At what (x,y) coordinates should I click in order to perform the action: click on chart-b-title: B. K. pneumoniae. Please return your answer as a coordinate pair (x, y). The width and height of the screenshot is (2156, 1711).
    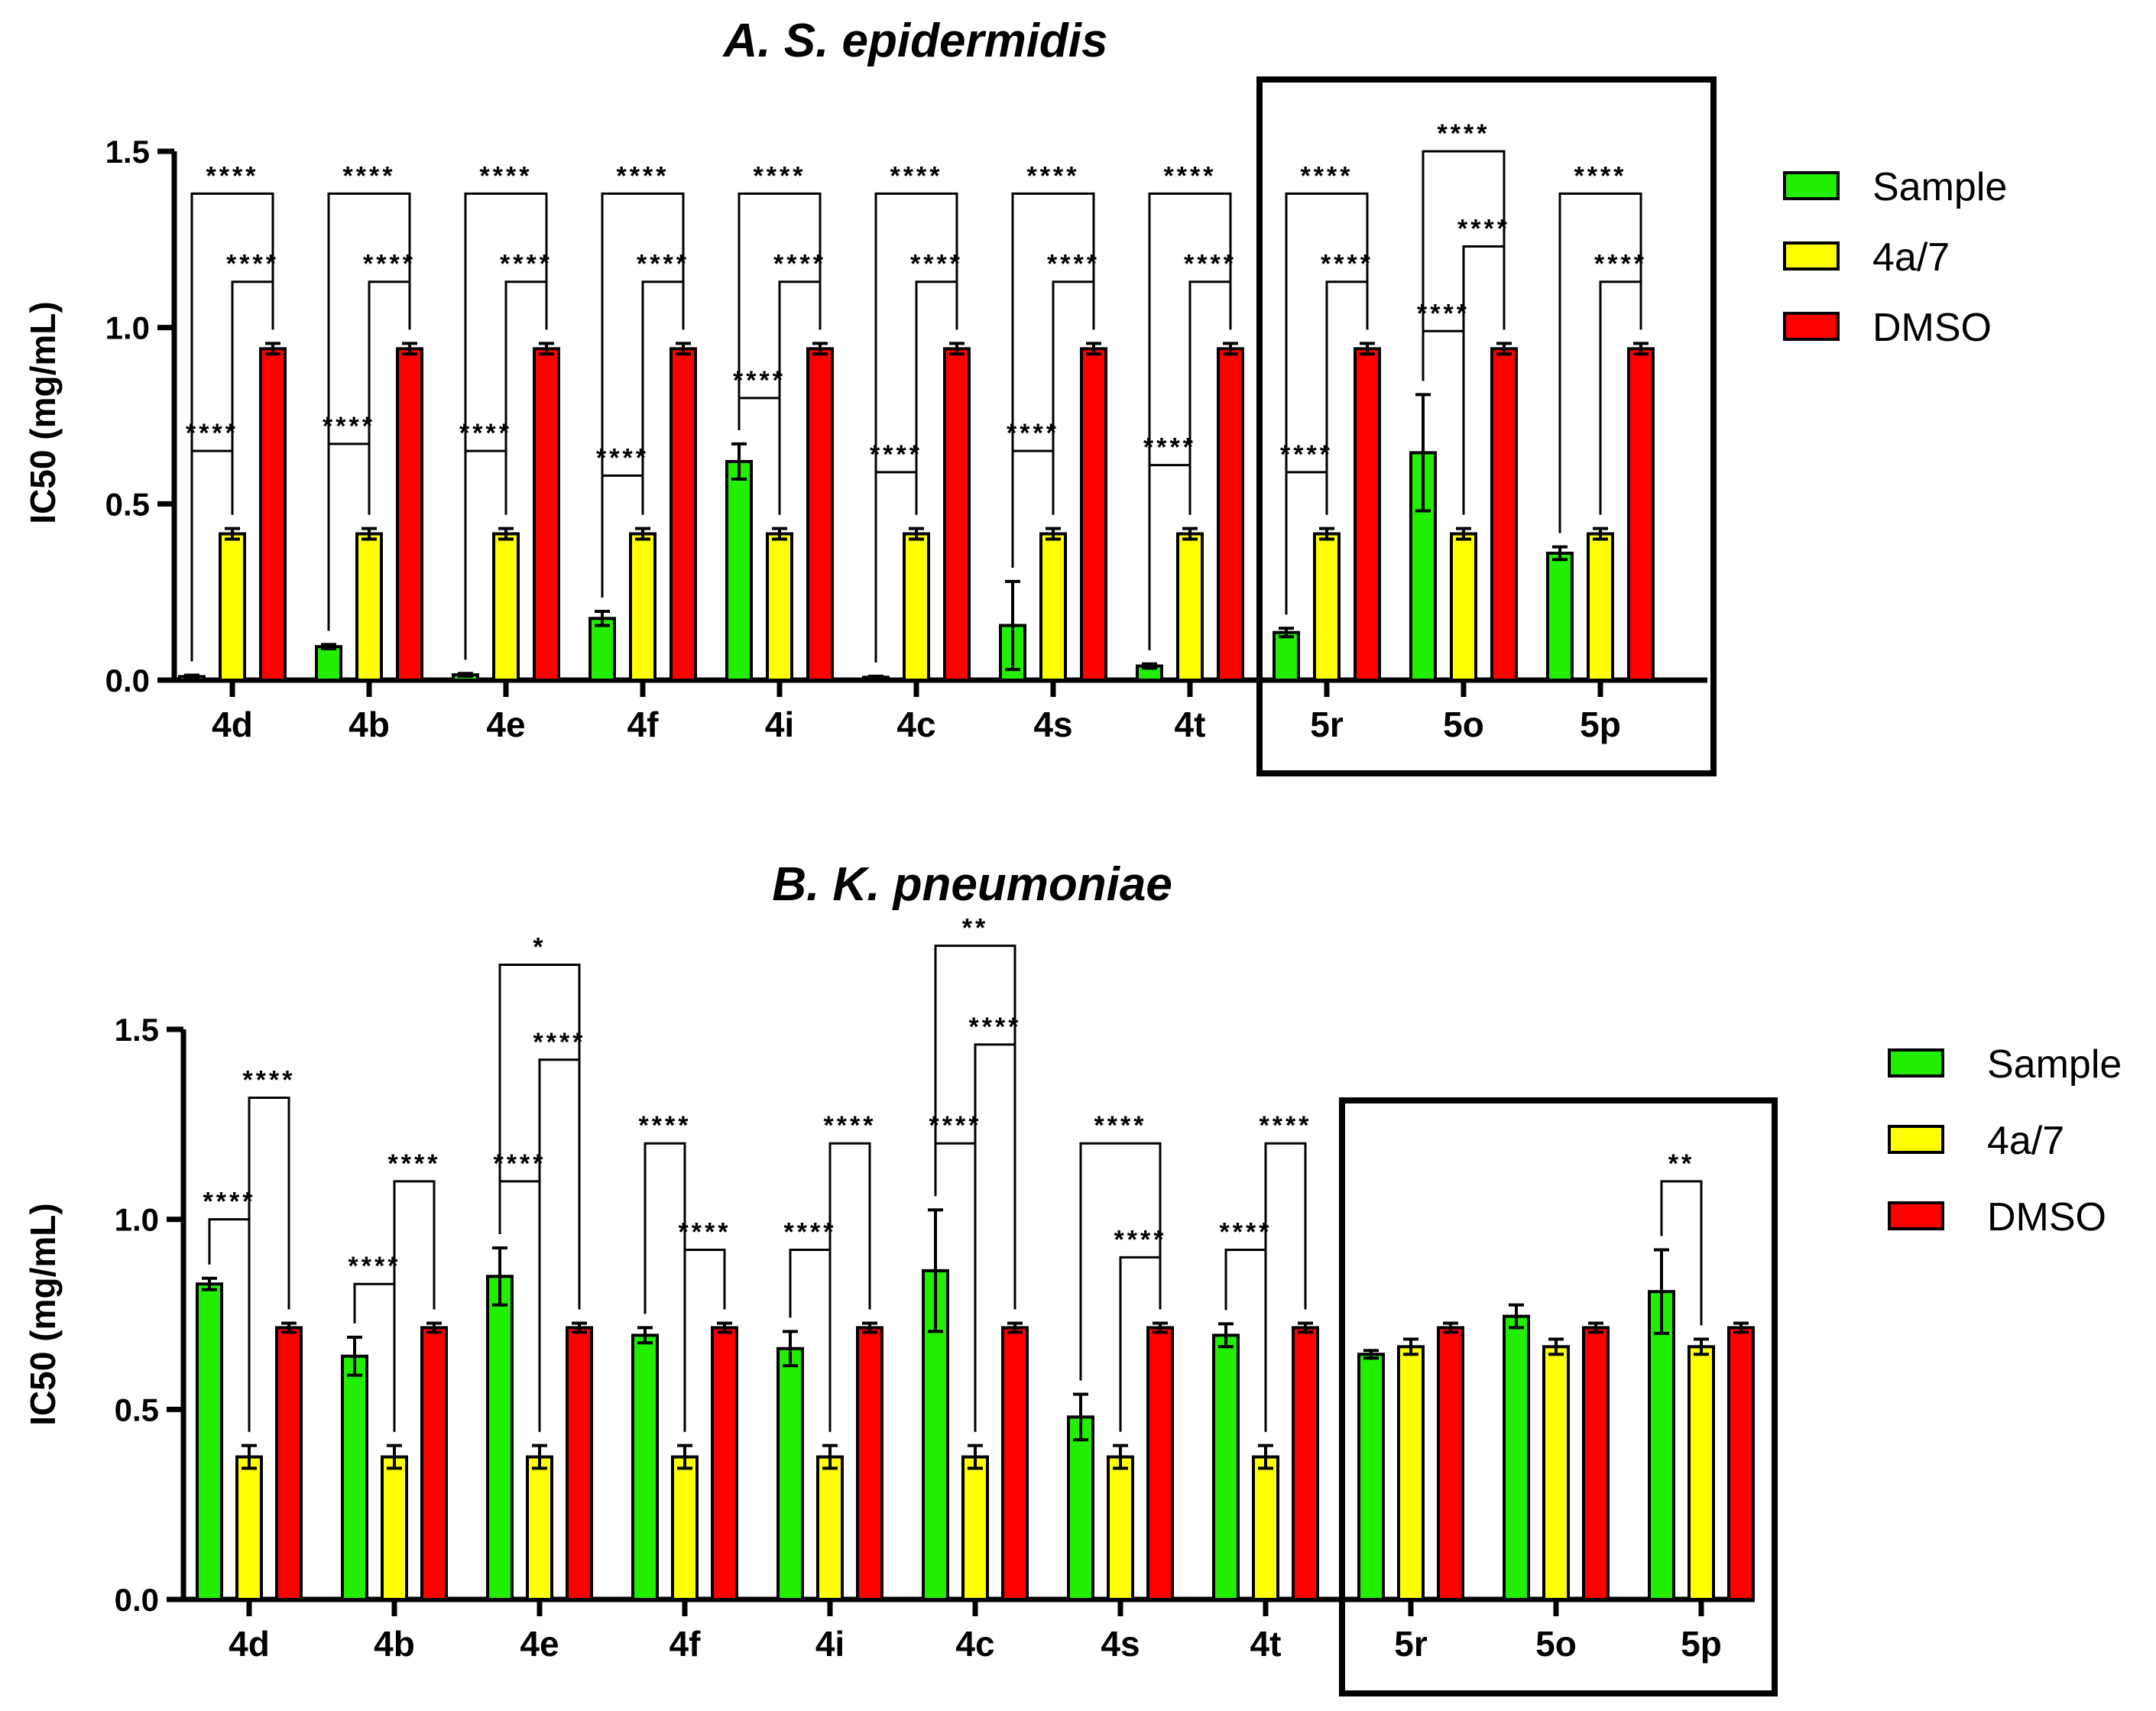
    Looking at the image, I should click on (972, 884).